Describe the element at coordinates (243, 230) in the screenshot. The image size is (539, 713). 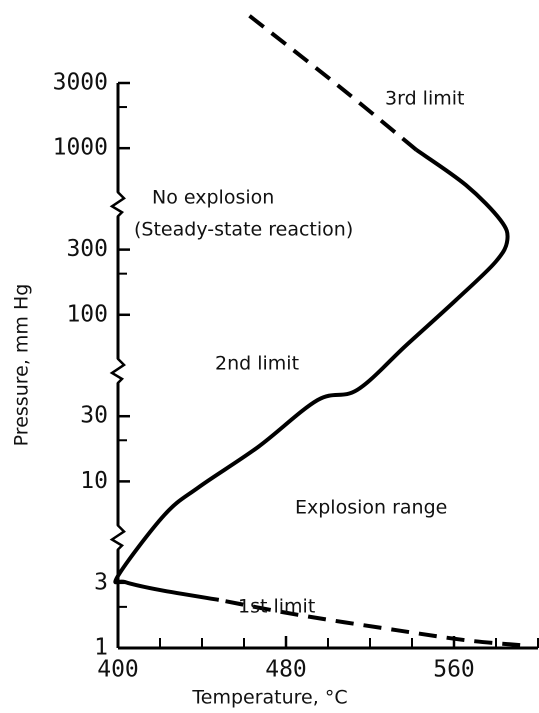
I see `annotation: (Steady-state reaction)` at that location.